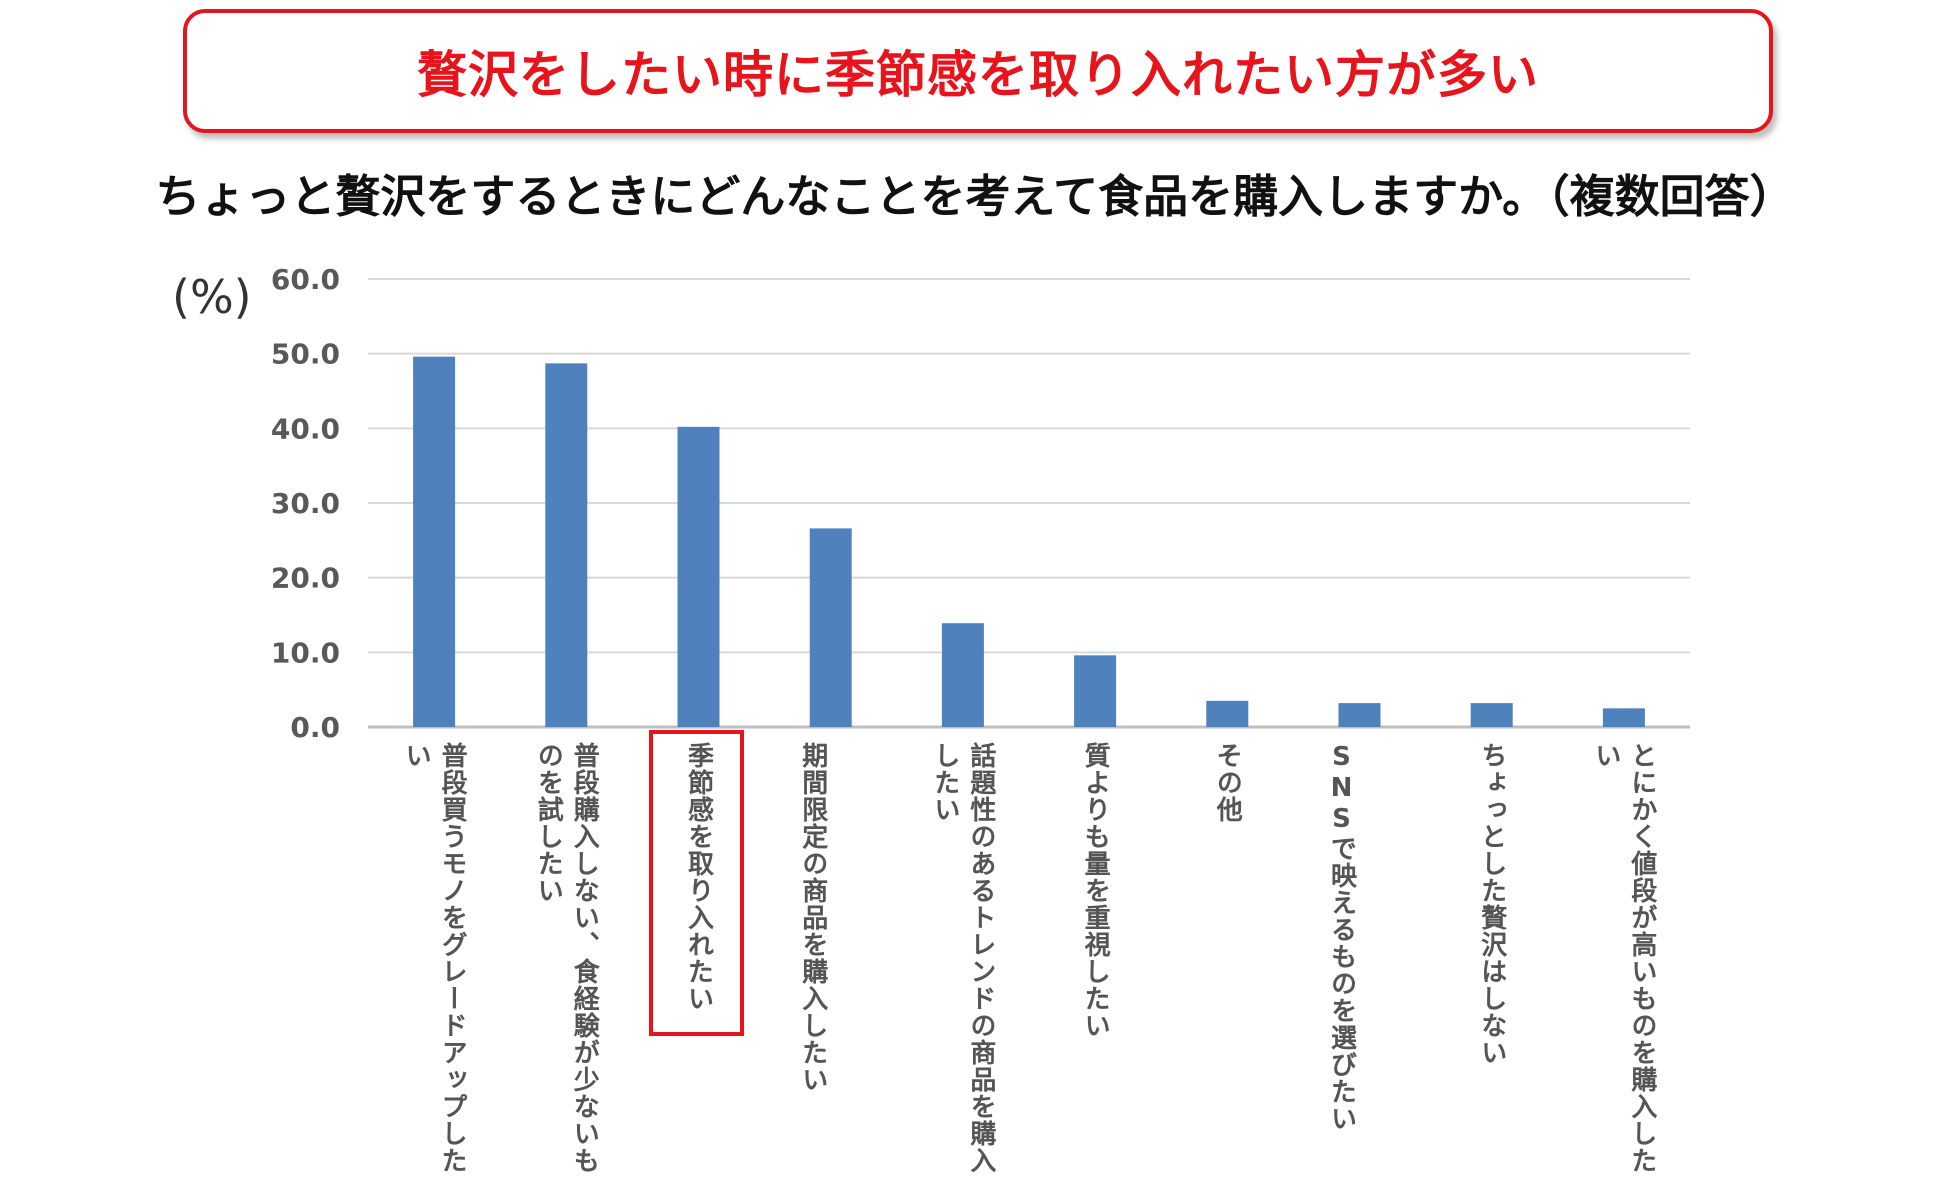  Describe the element at coordinates (566, 958) in the screenshot. I see `x-category-label: 普段購入しない、食経験が少ないものを試したい` at that location.